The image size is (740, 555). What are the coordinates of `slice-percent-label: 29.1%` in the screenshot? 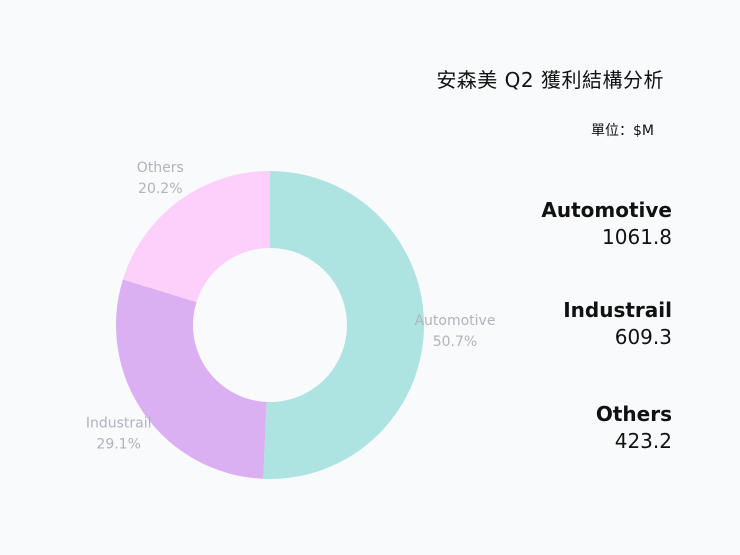 It's located at (118, 444).